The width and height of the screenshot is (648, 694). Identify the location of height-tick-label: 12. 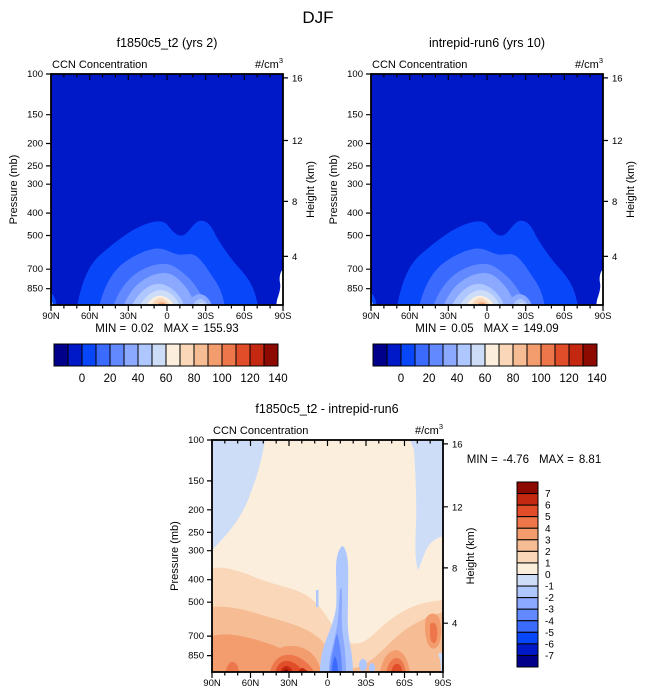
(457, 507).